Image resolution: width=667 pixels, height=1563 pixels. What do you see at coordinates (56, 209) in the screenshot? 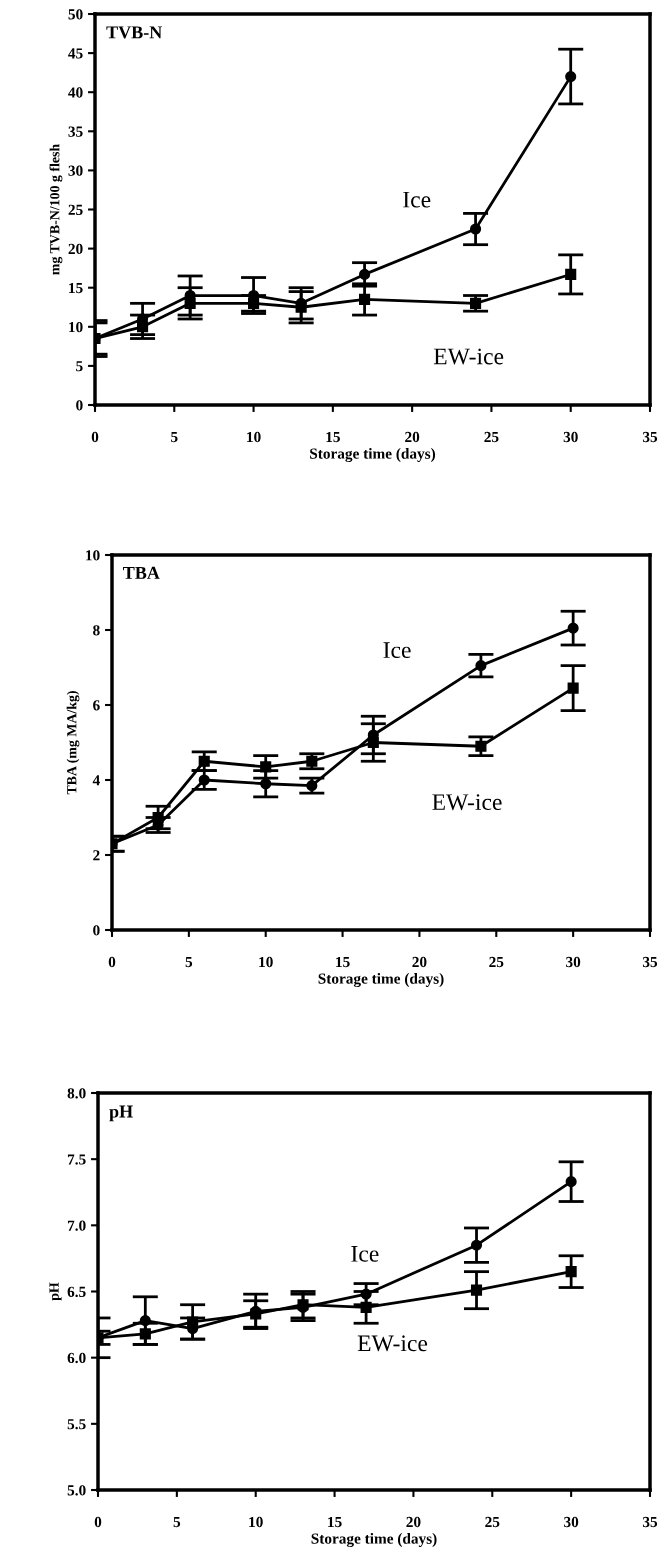
I see `y-axis-title: mg TVB-N/100 g flesh` at bounding box center [56, 209].